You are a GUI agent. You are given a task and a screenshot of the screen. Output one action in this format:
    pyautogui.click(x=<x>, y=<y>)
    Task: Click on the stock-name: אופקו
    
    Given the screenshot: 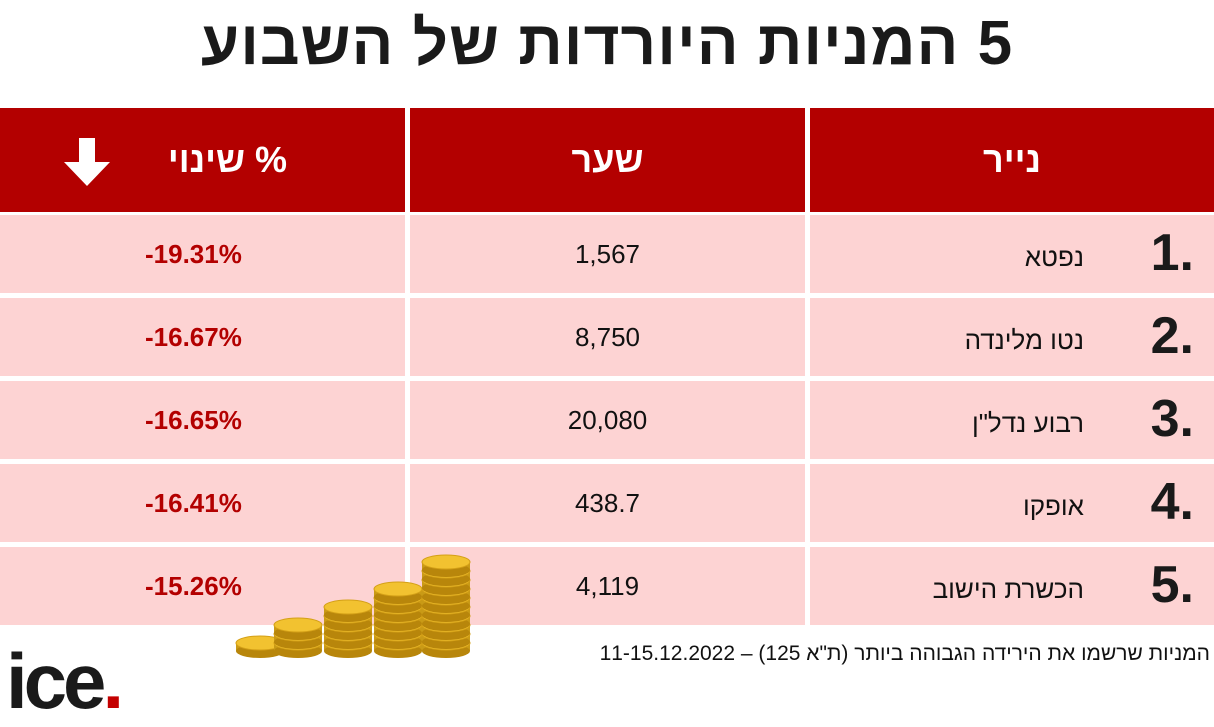 What is the action you would take?
    pyautogui.click(x=1053, y=506)
    